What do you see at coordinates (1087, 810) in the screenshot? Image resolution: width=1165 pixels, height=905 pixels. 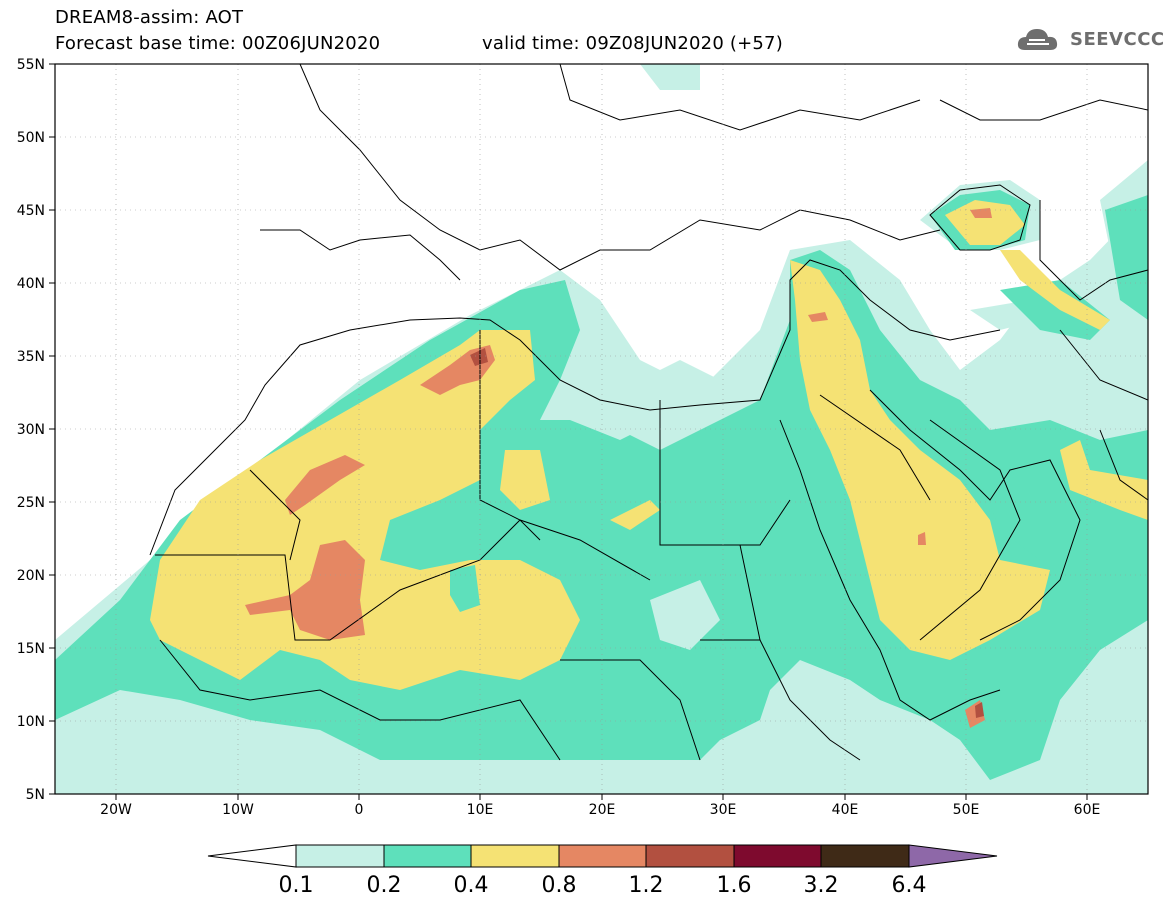 I see `x-tick-label: 60E` at bounding box center [1087, 810].